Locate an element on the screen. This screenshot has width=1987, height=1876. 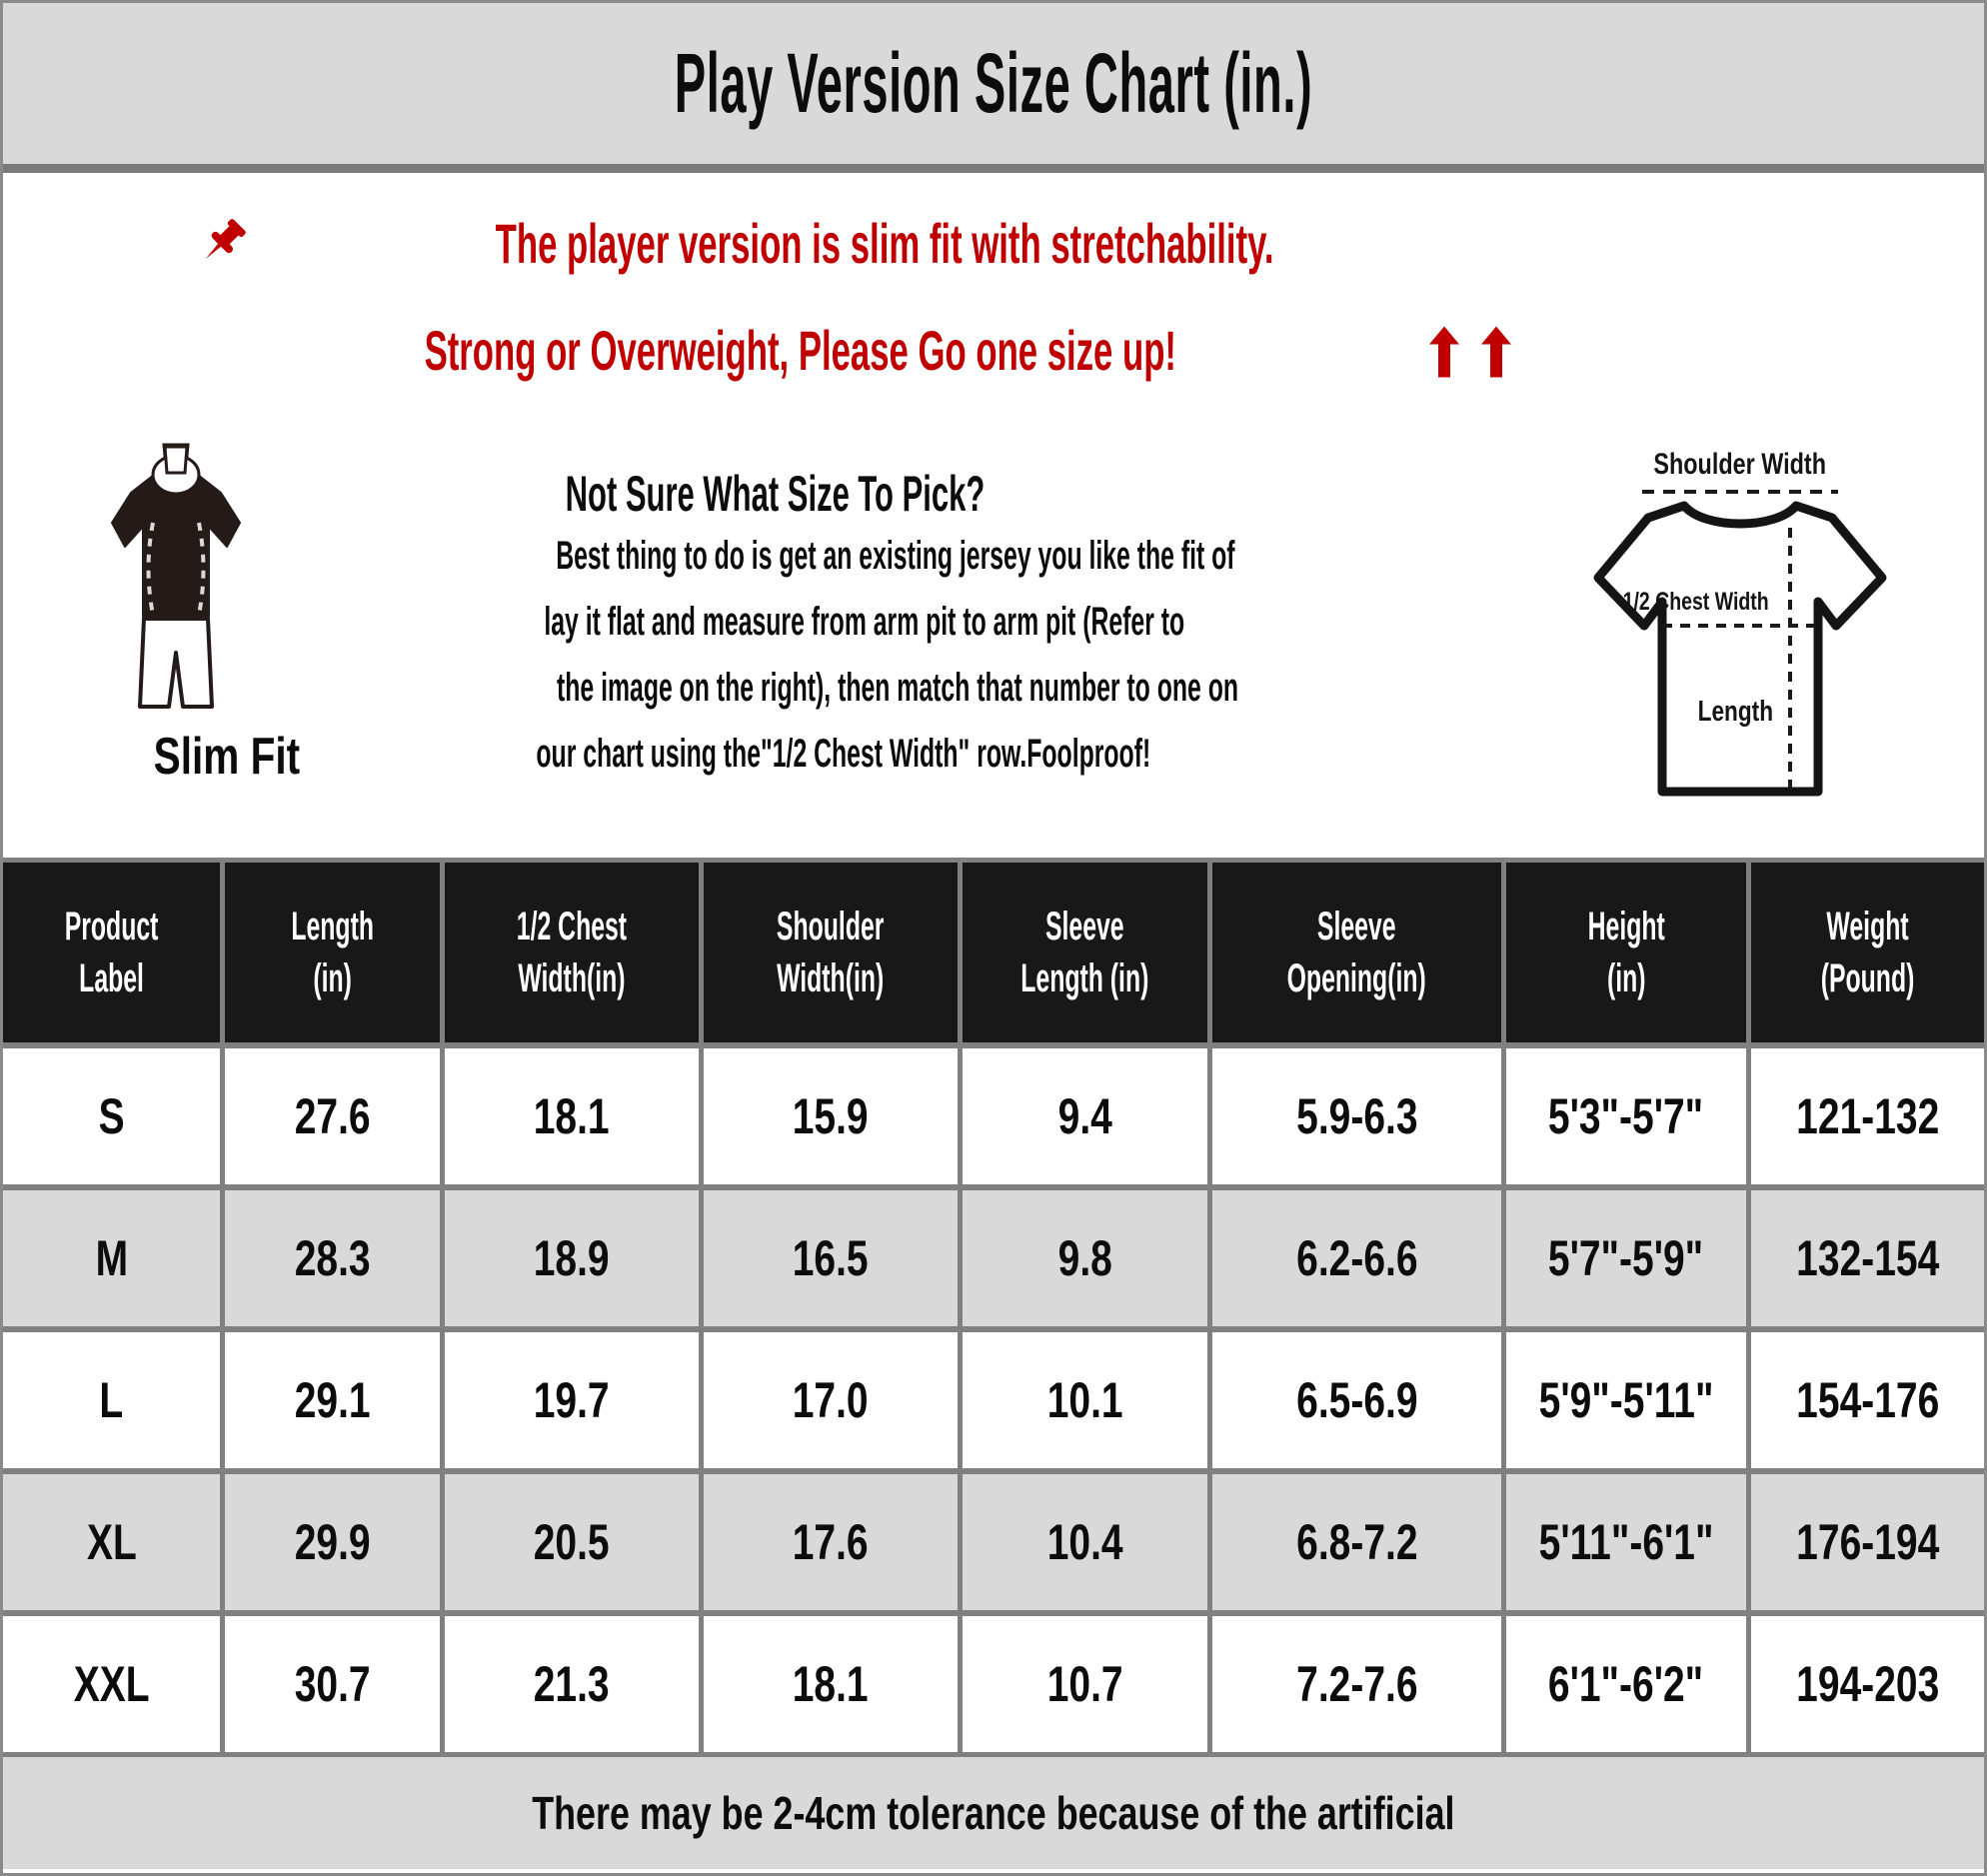
shoulder-width-label-text: Shoulder Width is located at coordinates (1740, 464).